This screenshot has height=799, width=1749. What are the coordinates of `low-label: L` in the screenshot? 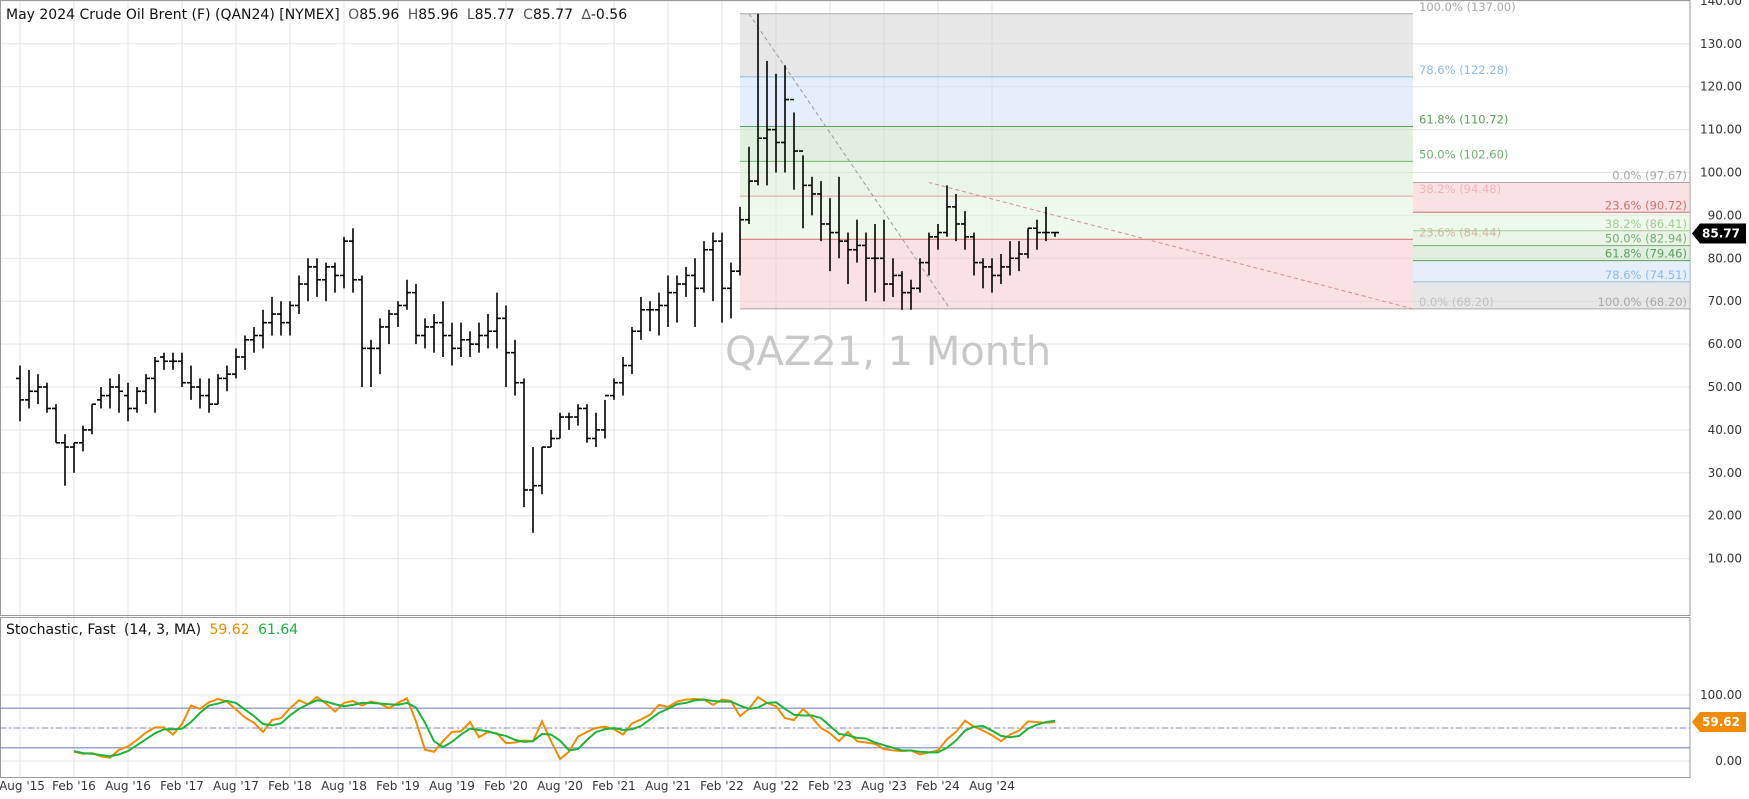 It's located at (471, 15).